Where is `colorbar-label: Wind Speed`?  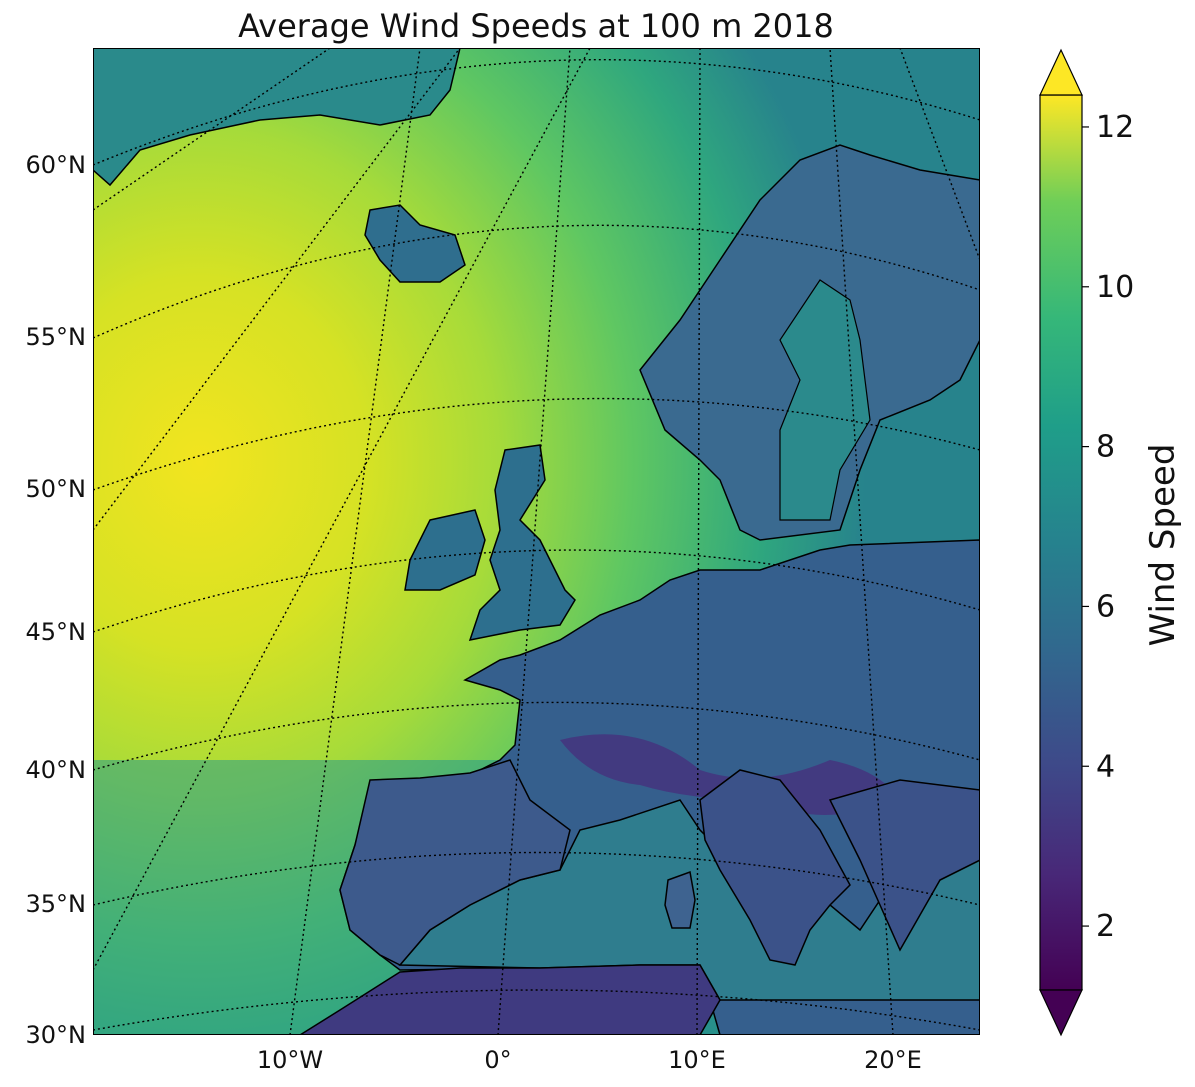
colorbar-label: Wind Speed is located at coordinates (1163, 545).